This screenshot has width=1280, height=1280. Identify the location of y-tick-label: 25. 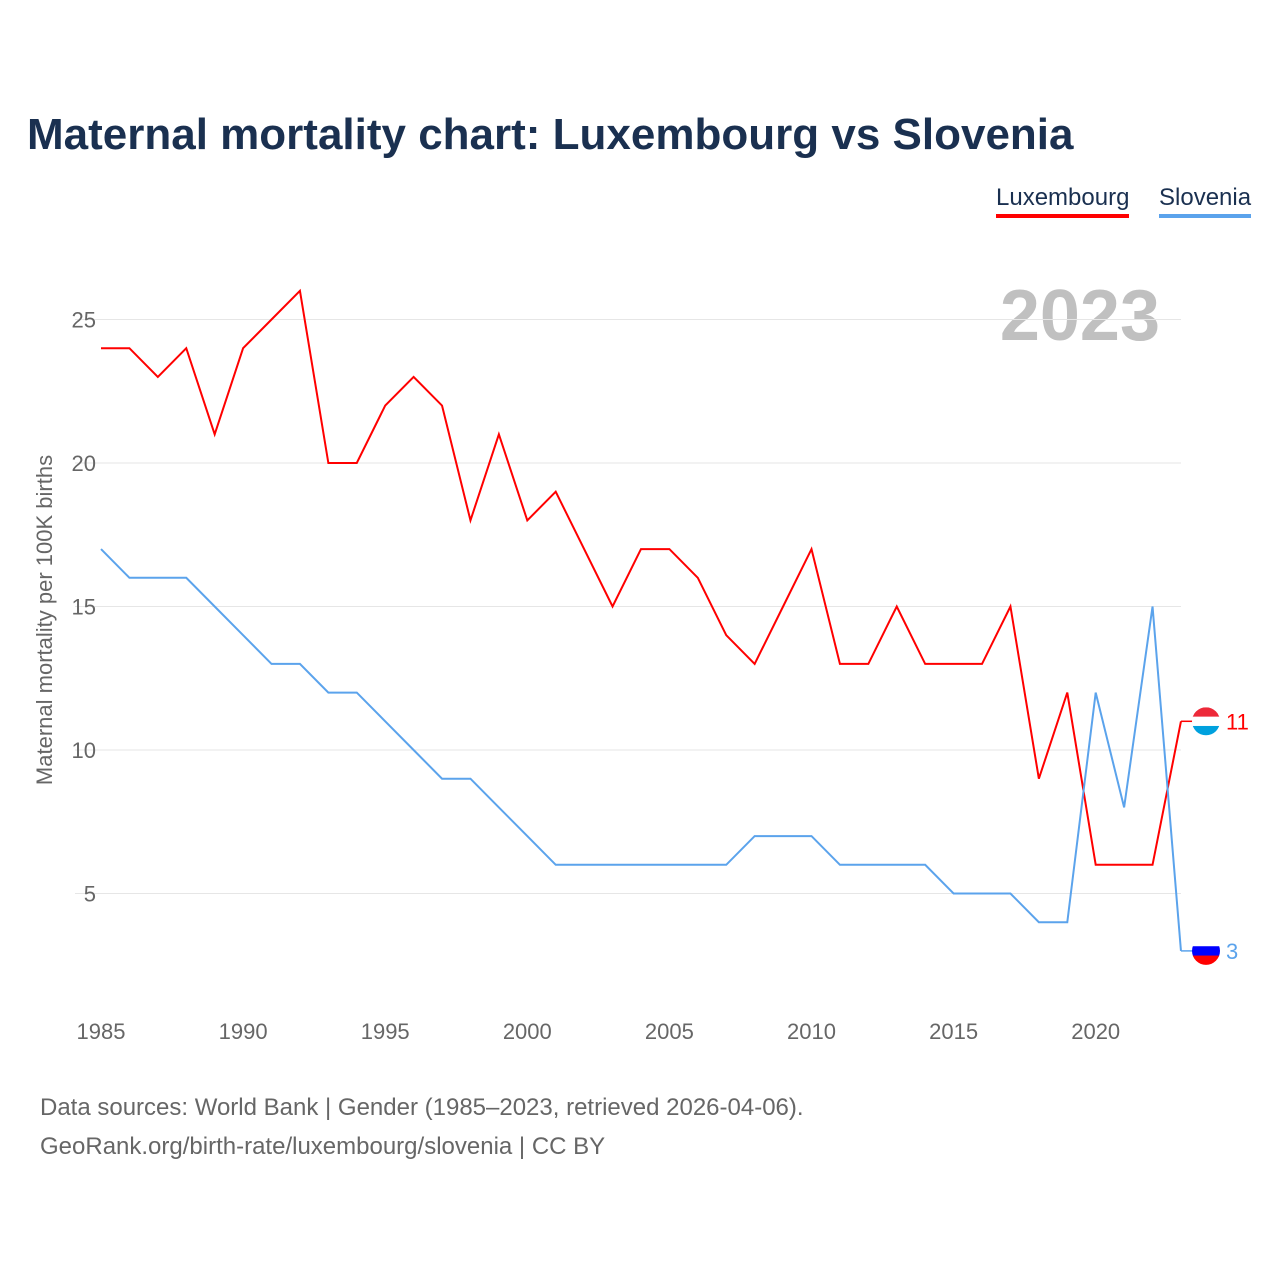
(84, 320).